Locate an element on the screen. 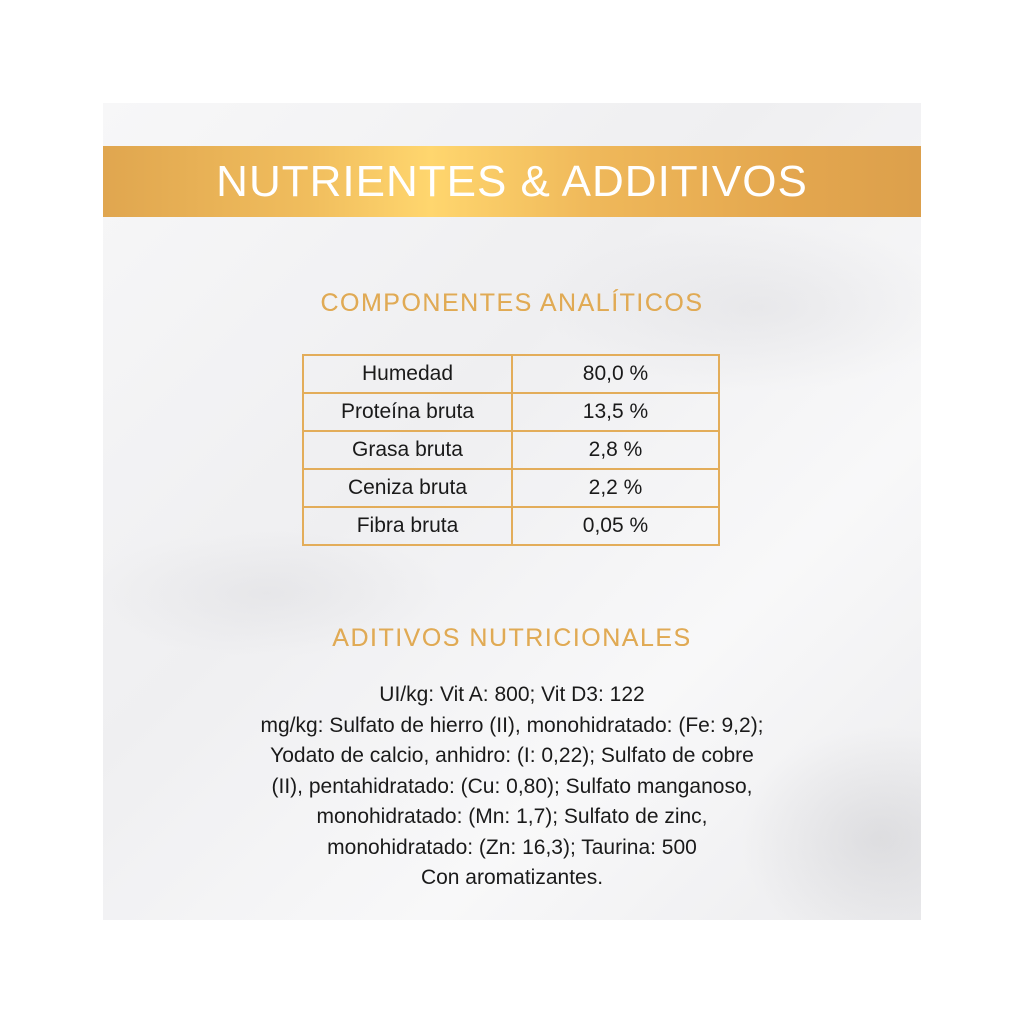 This screenshot has width=1024, height=1024. additives-line: monohidratado: (Zn: 16,3); Taurina: 500 is located at coordinates (512, 847).